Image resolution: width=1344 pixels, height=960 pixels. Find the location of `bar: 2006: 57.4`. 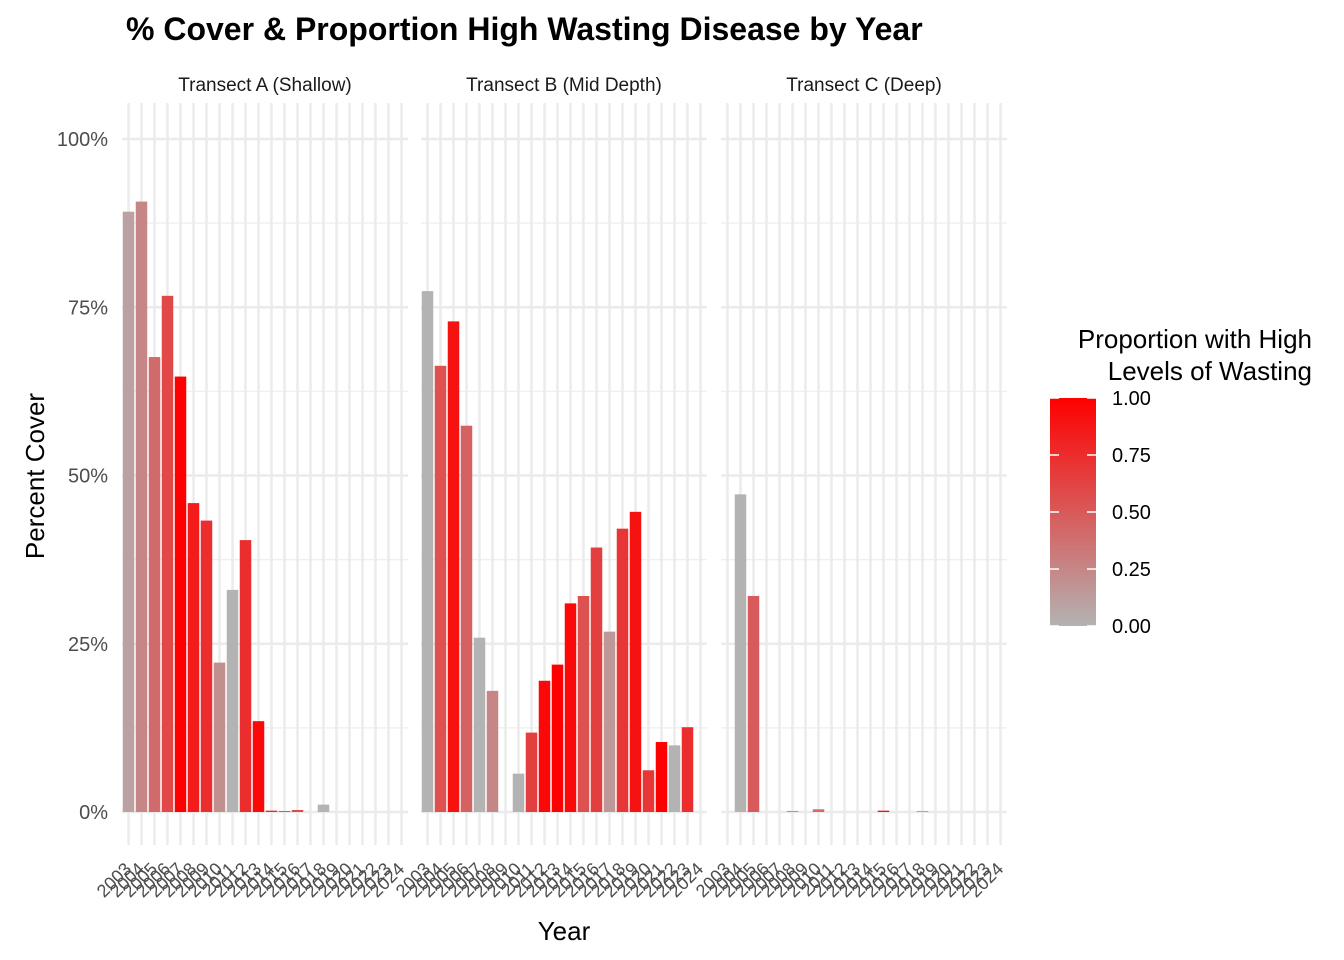

bar: 2006: 57.4 is located at coordinates (466, 618).